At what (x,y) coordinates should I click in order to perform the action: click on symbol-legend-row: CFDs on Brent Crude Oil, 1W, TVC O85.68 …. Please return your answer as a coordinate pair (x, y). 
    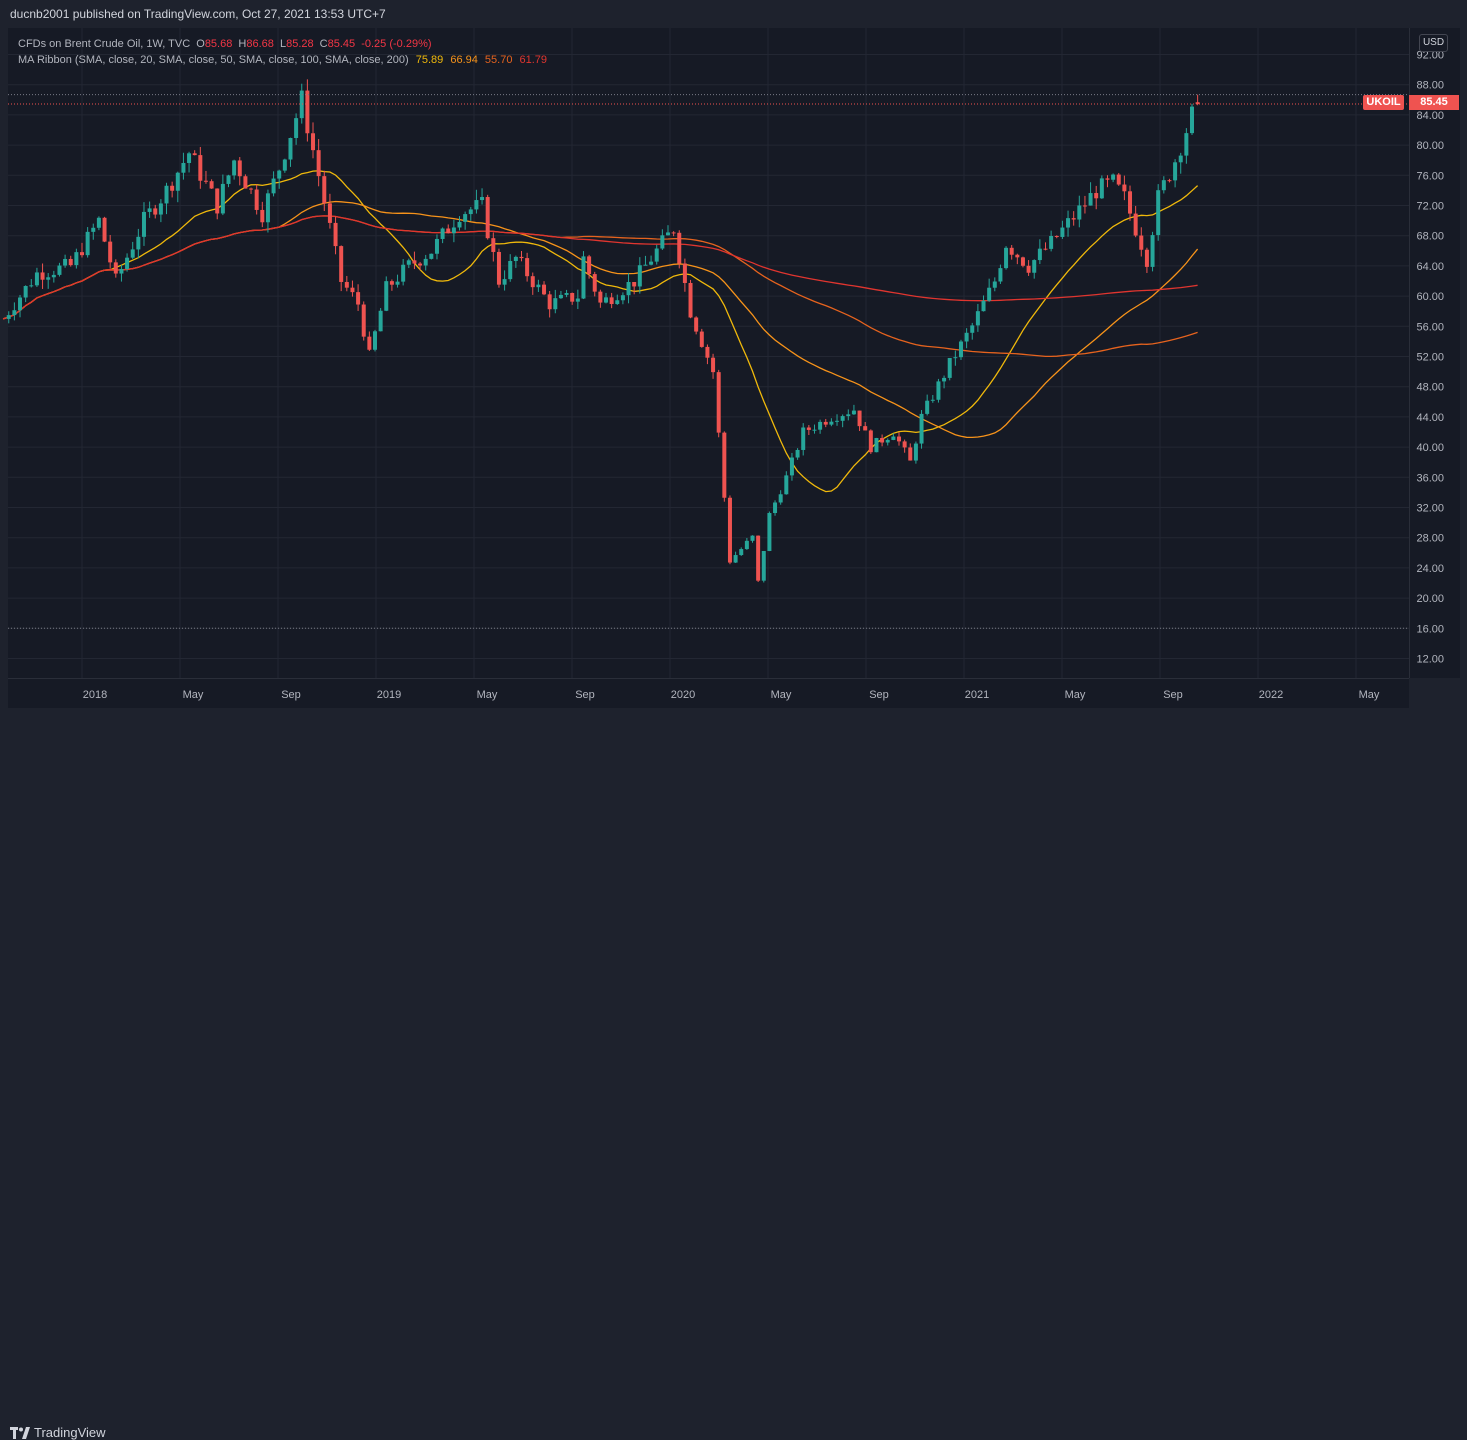
    Looking at the image, I should click on (282, 44).